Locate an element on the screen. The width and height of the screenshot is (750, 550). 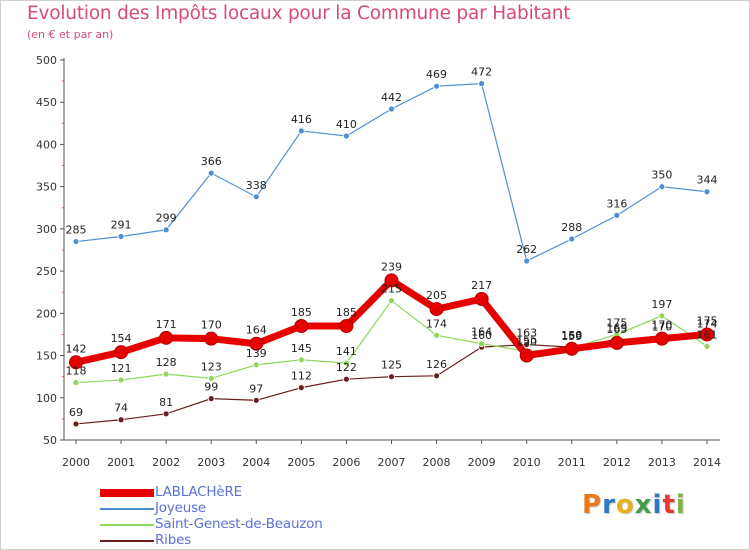
x-tick-label: 2013 is located at coordinates (662, 462).